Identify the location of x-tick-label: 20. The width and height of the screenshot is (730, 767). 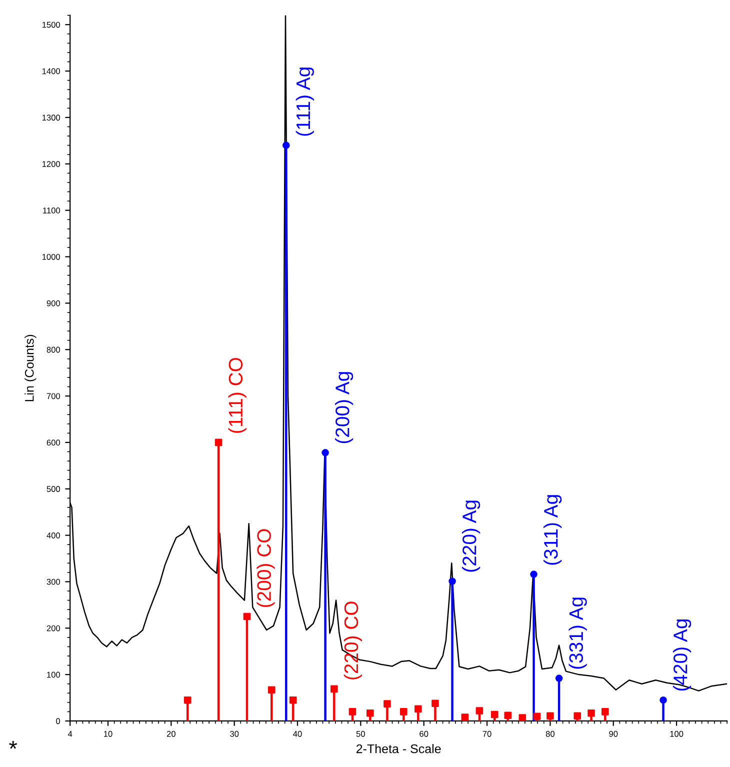
(171, 733).